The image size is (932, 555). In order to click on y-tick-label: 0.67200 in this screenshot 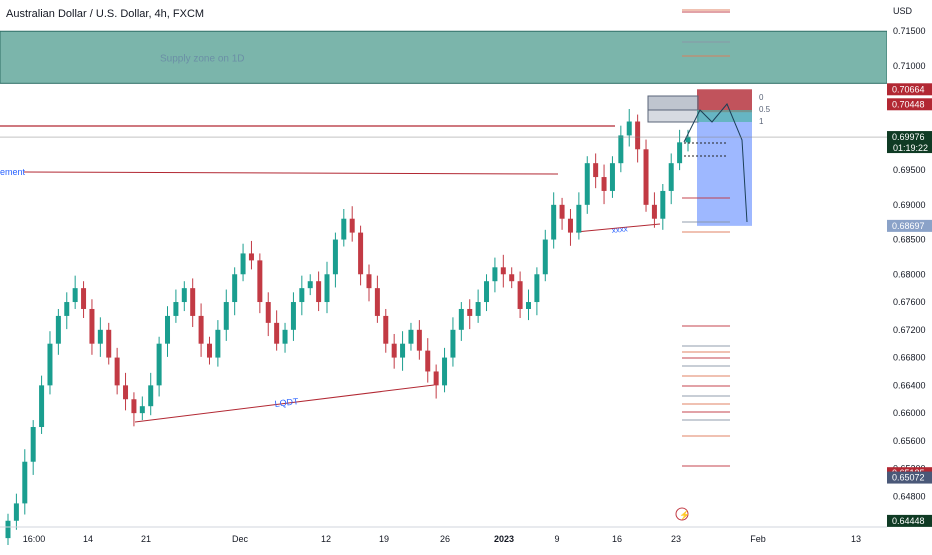, I will do `click(909, 330)`.